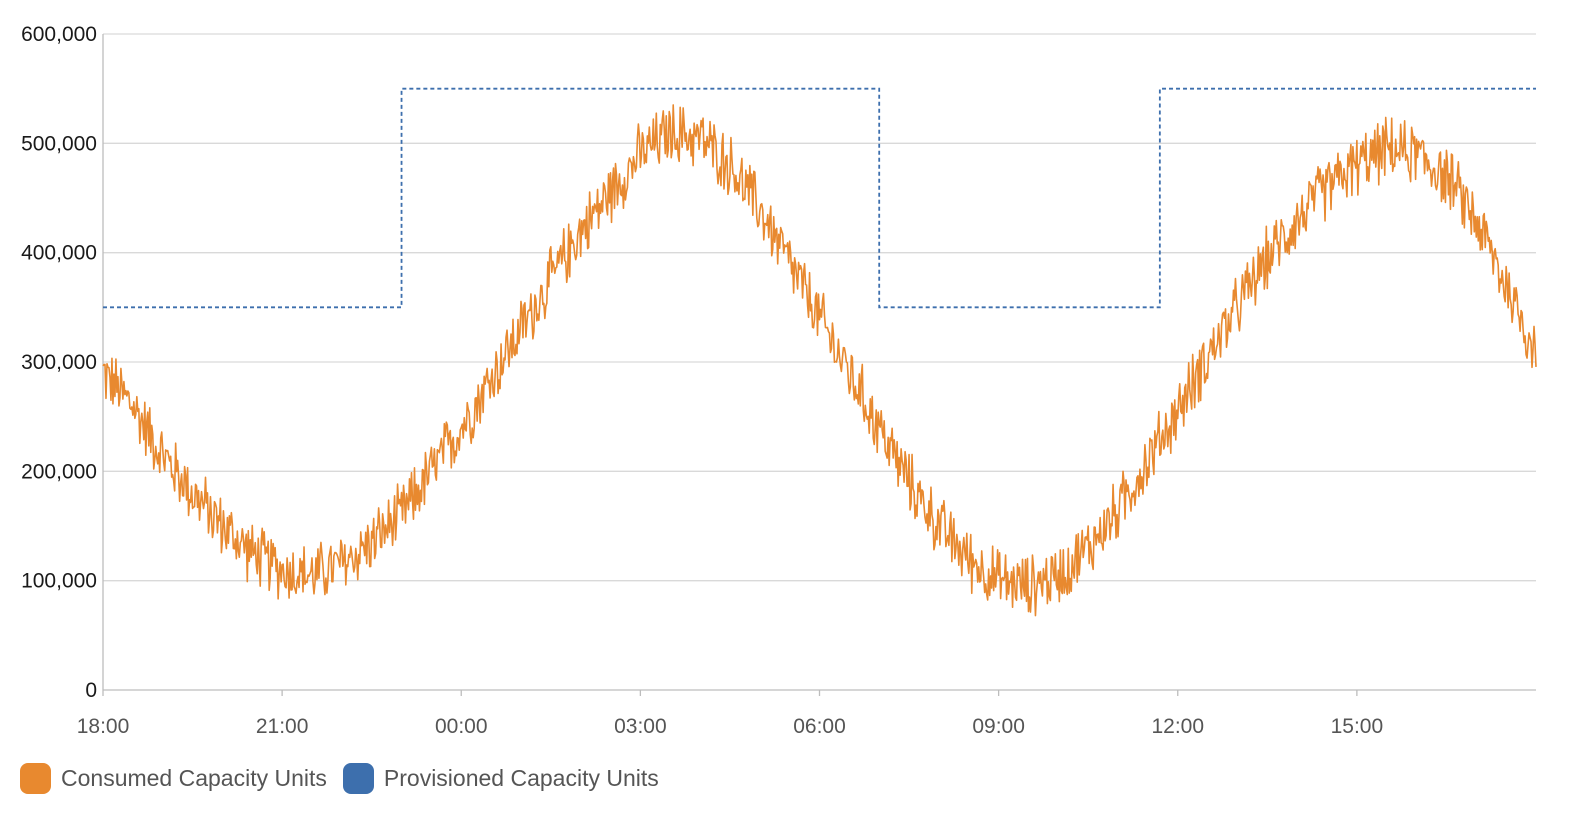 This screenshot has height=816, width=1572. Describe the element at coordinates (35, 778) in the screenshot. I see `legend-swatch-consumed` at that location.